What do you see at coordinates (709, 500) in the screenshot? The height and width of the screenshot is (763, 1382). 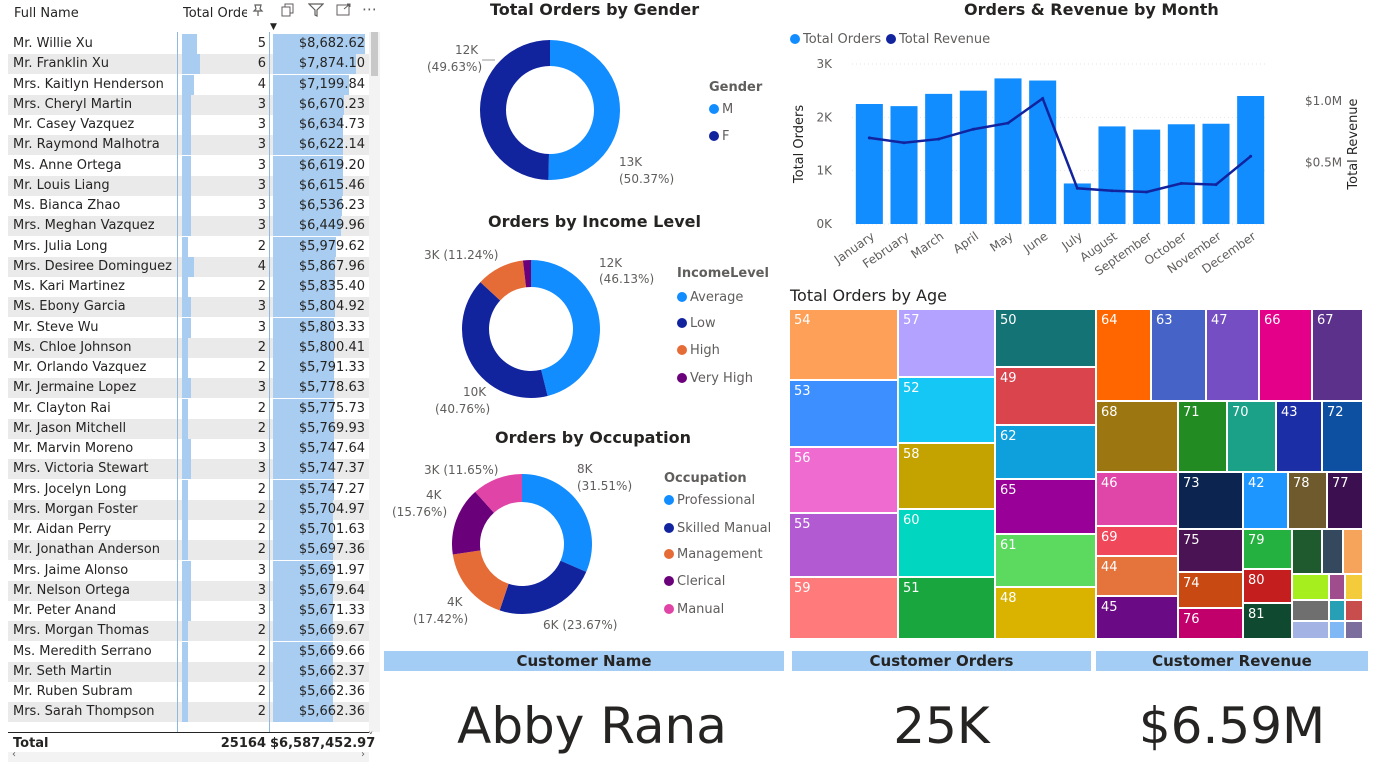 I see `legend-item-professional: Professional` at bounding box center [709, 500].